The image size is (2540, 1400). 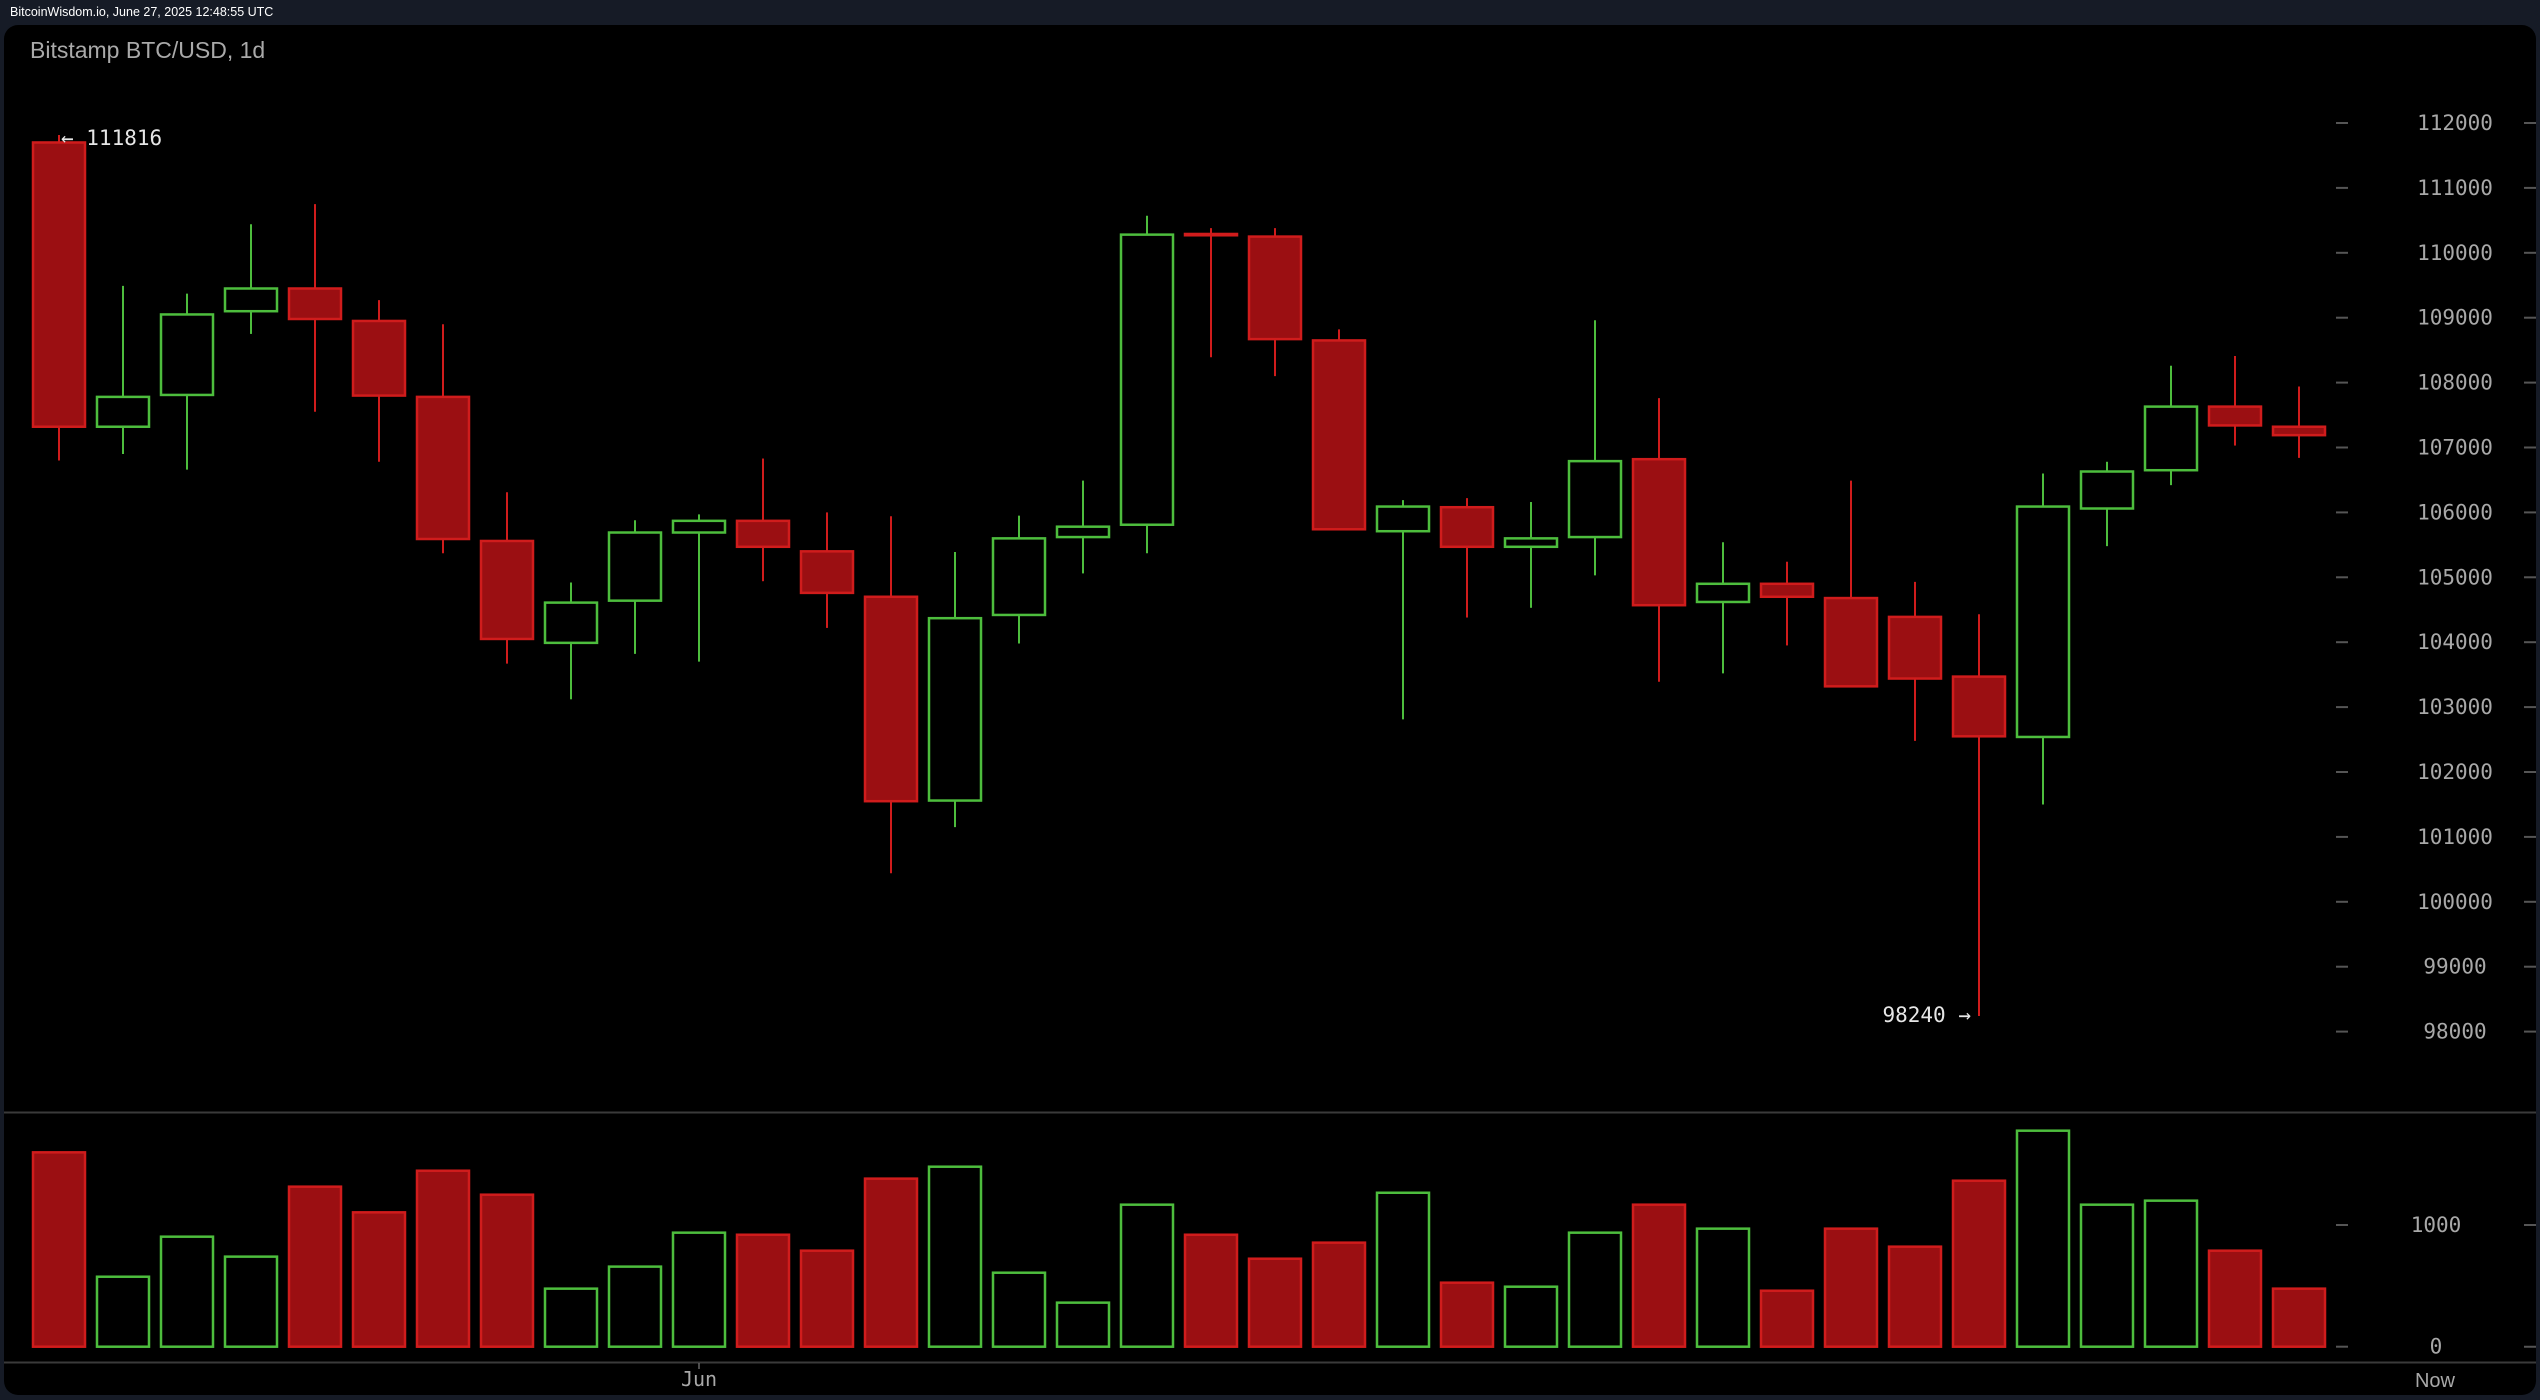 What do you see at coordinates (2455, 772) in the screenshot?
I see `price-tick-label: 102000` at bounding box center [2455, 772].